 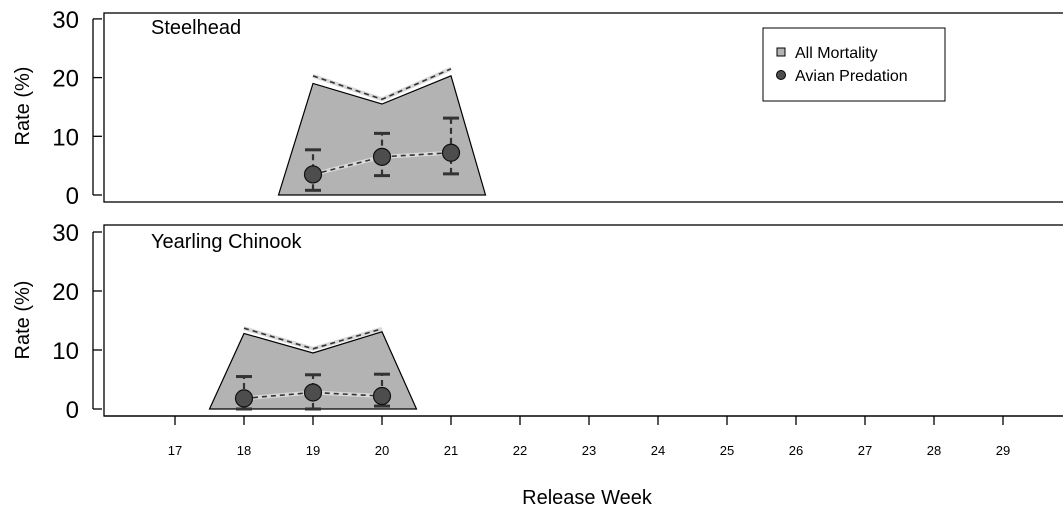 I want to click on x-tick-label: 29, so click(x=1003, y=450).